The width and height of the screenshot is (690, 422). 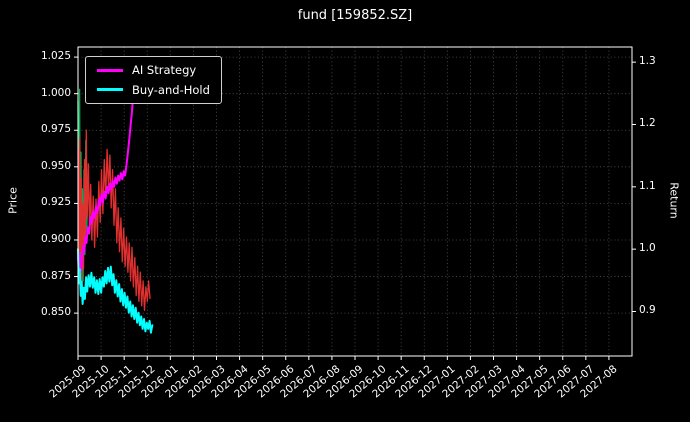 I want to click on series-line-fund-price-red-segments, so click(x=114, y=220).